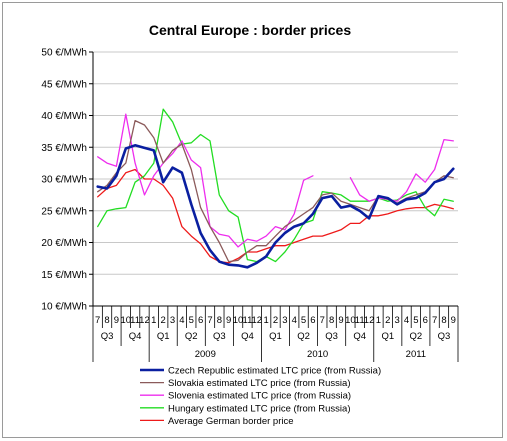  What do you see at coordinates (317, 354) in the screenshot?
I see `x-year-label: 2010` at bounding box center [317, 354].